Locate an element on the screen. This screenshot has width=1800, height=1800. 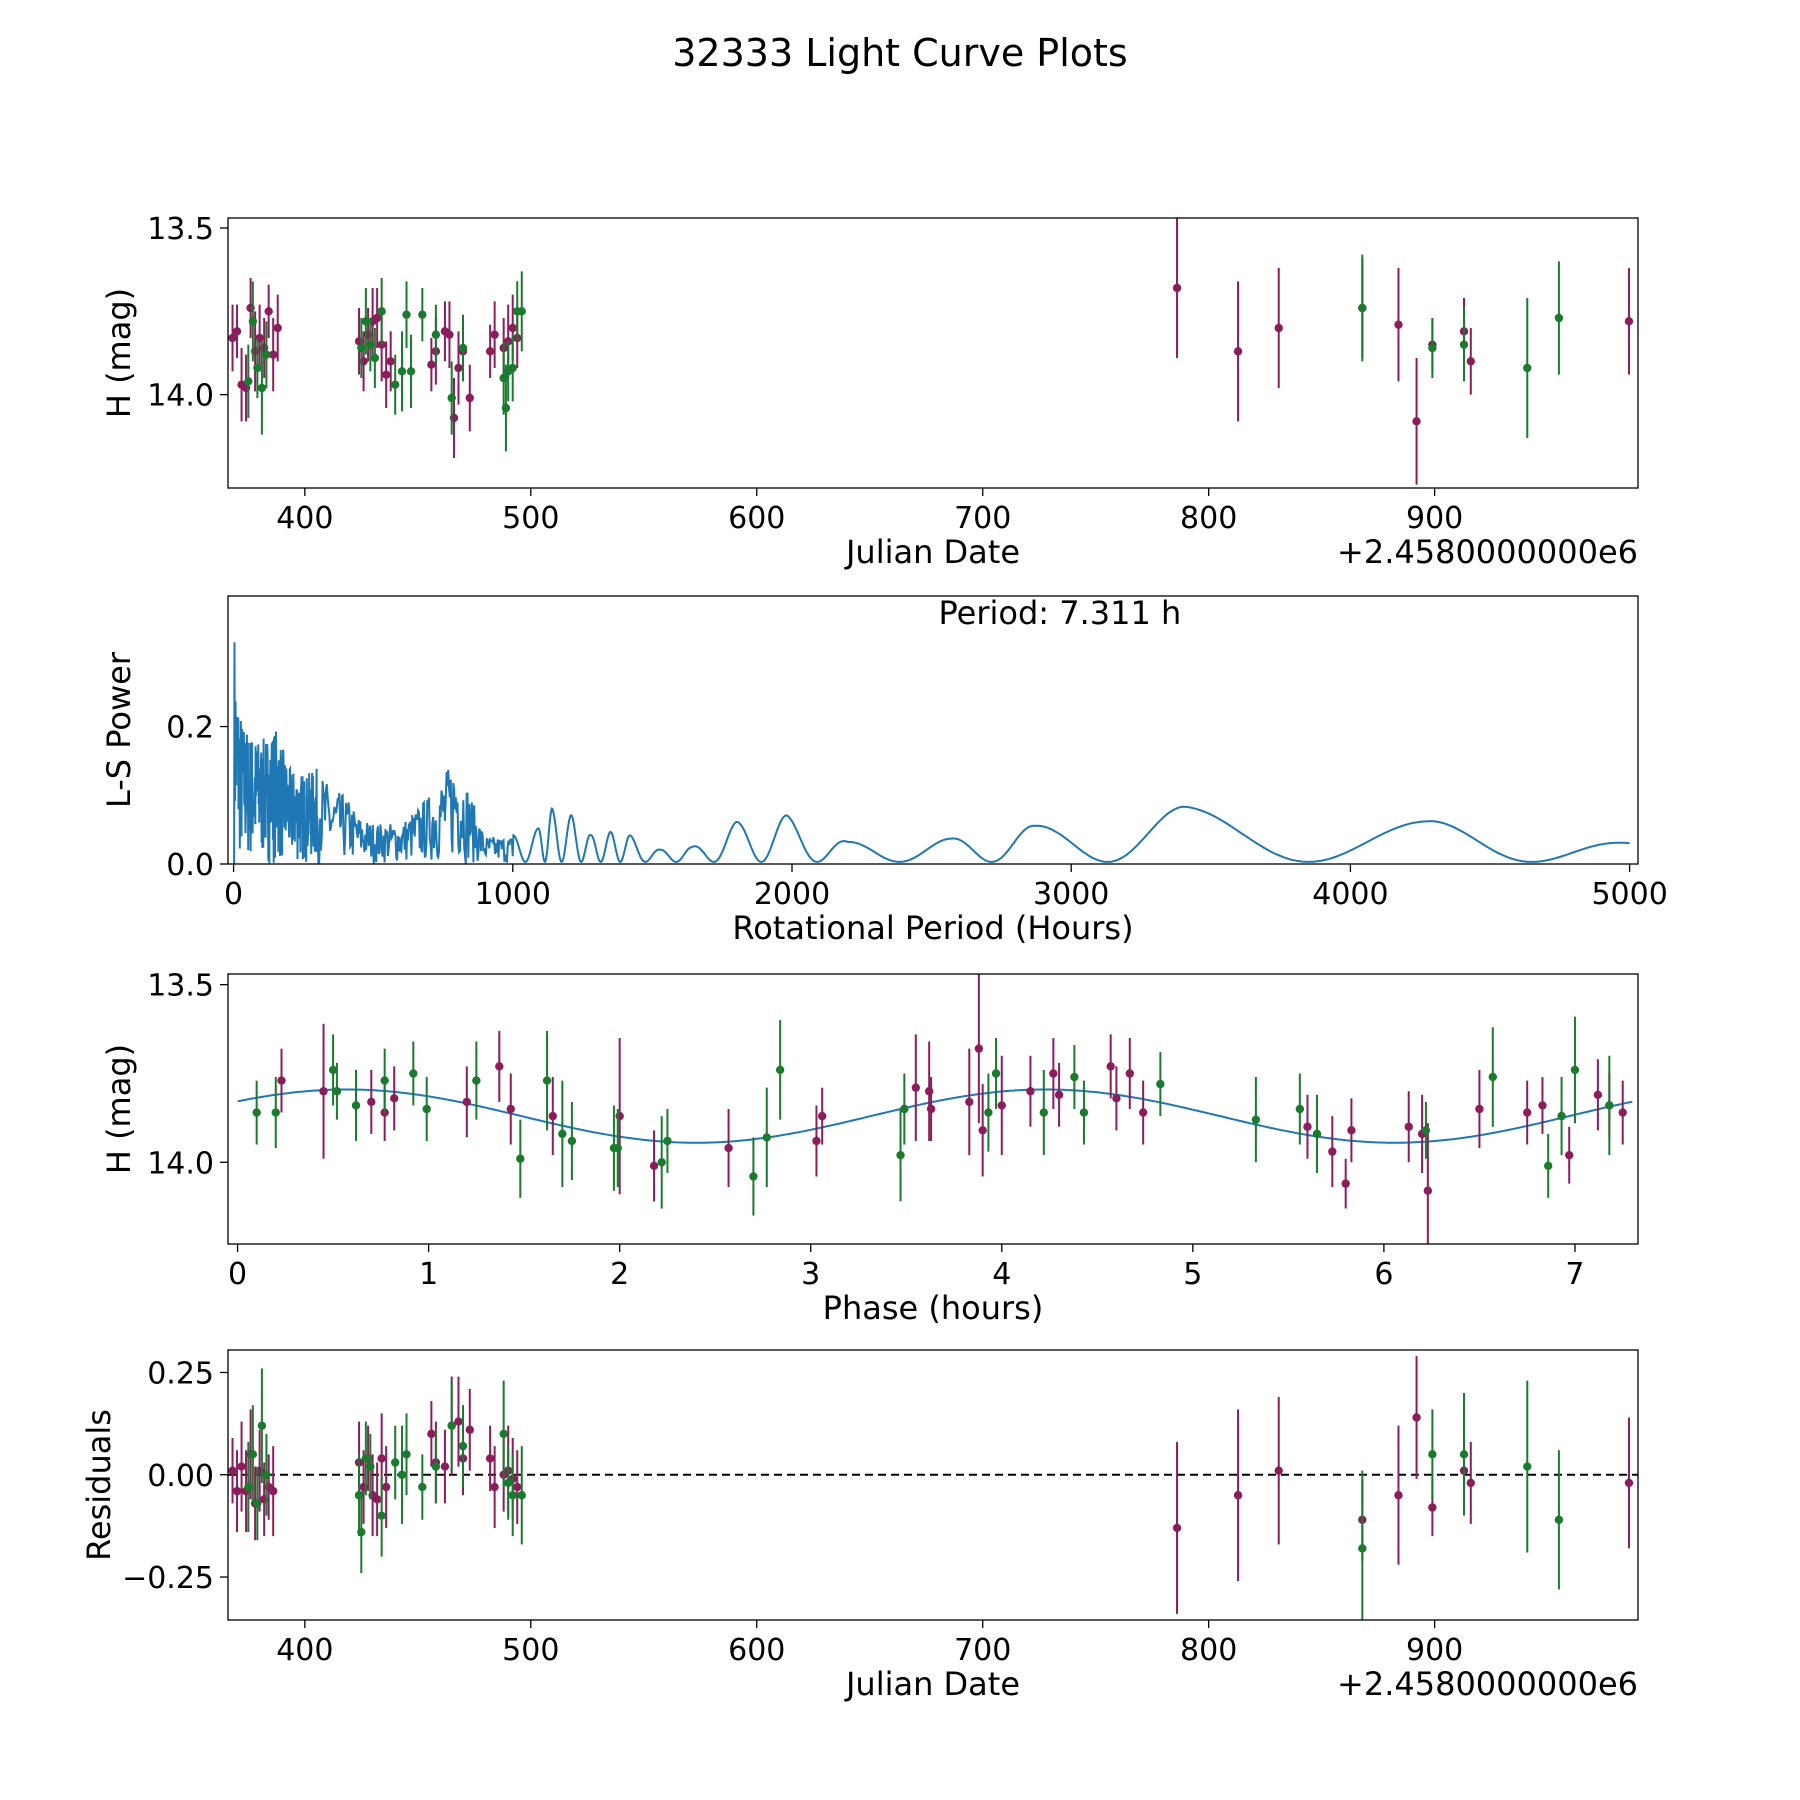
residuals-ytick-label: 0.00 is located at coordinates (180, 1476).